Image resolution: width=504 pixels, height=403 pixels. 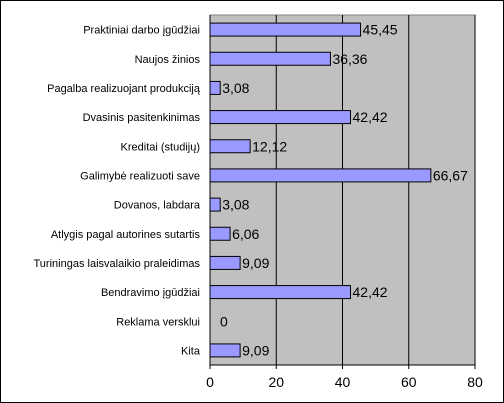 What do you see at coordinates (117, 264) in the screenshot?
I see `category-label: Turiningas laisvalaikio praleidimas` at bounding box center [117, 264].